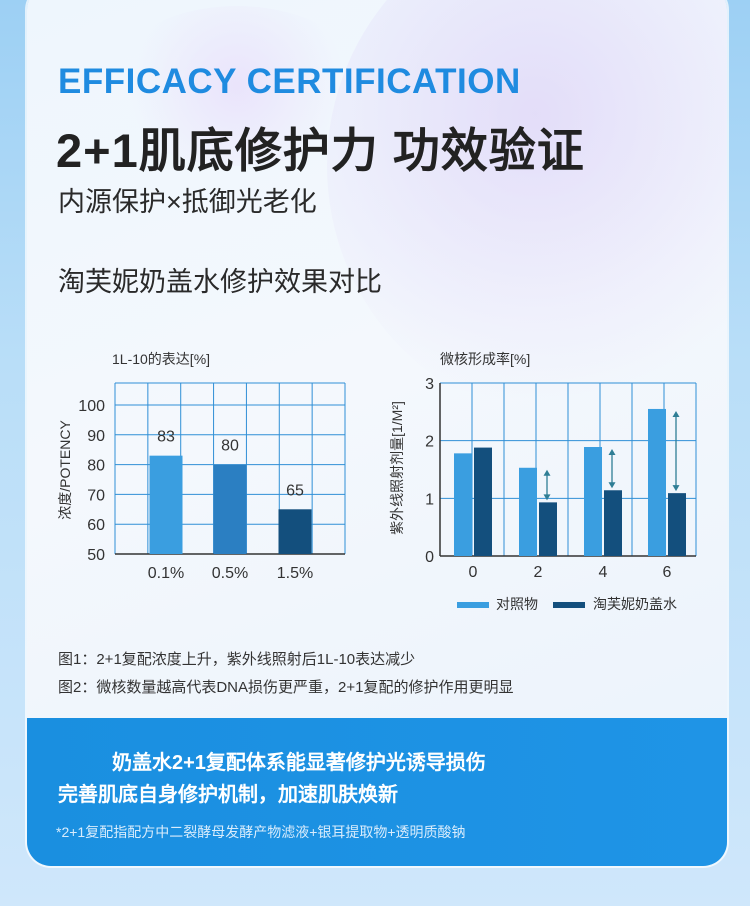  What do you see at coordinates (230, 446) in the screenshot?
I see `chart-1-data-label: 80` at bounding box center [230, 446].